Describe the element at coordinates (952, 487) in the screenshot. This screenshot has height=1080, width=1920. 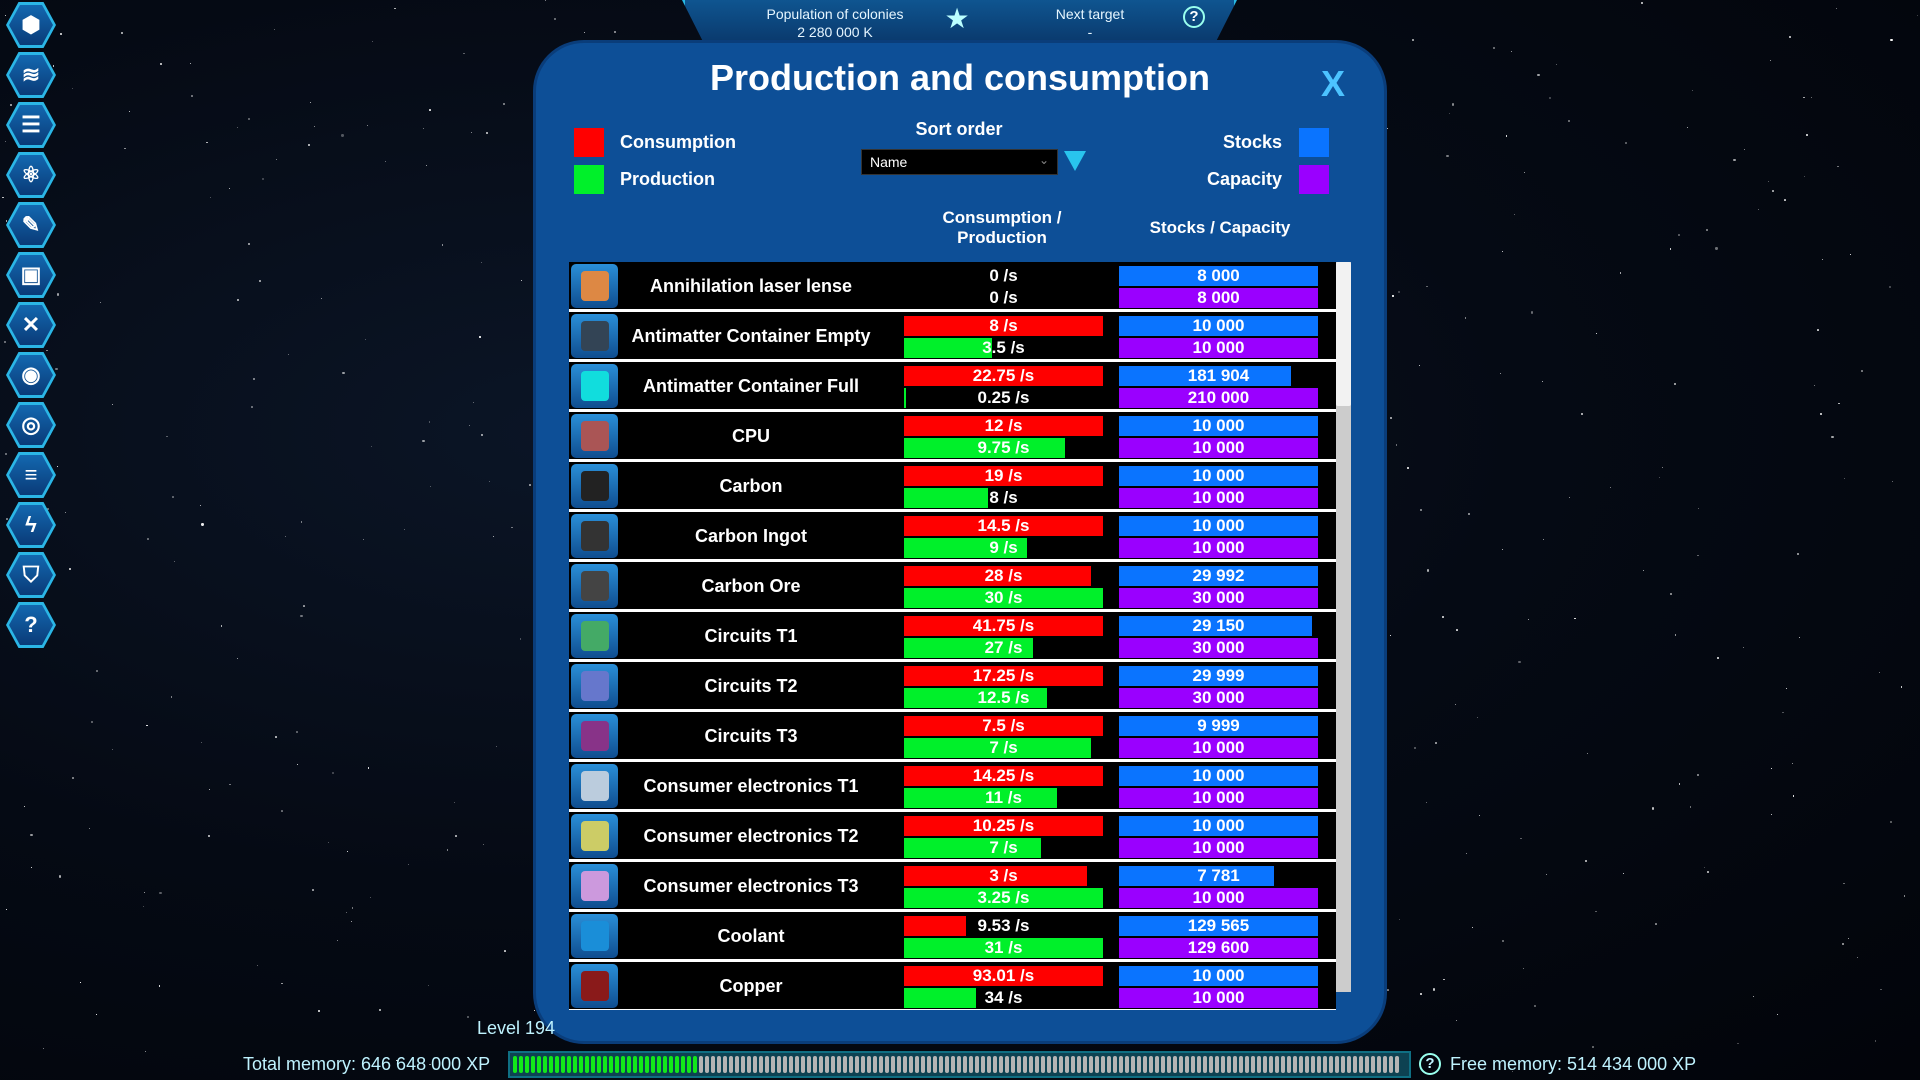
I see `table-row: Carbon 19 /s 8 /s 10 000 10 000` at that location.